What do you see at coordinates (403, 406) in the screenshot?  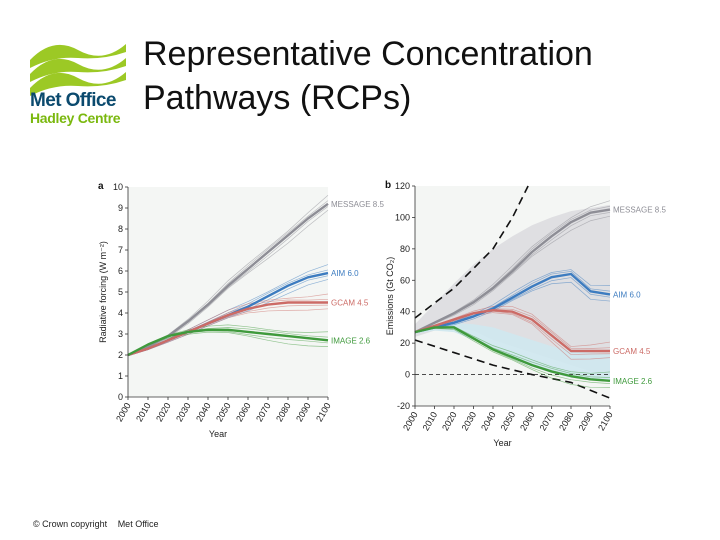 I see `y-tick-label: -20` at bounding box center [403, 406].